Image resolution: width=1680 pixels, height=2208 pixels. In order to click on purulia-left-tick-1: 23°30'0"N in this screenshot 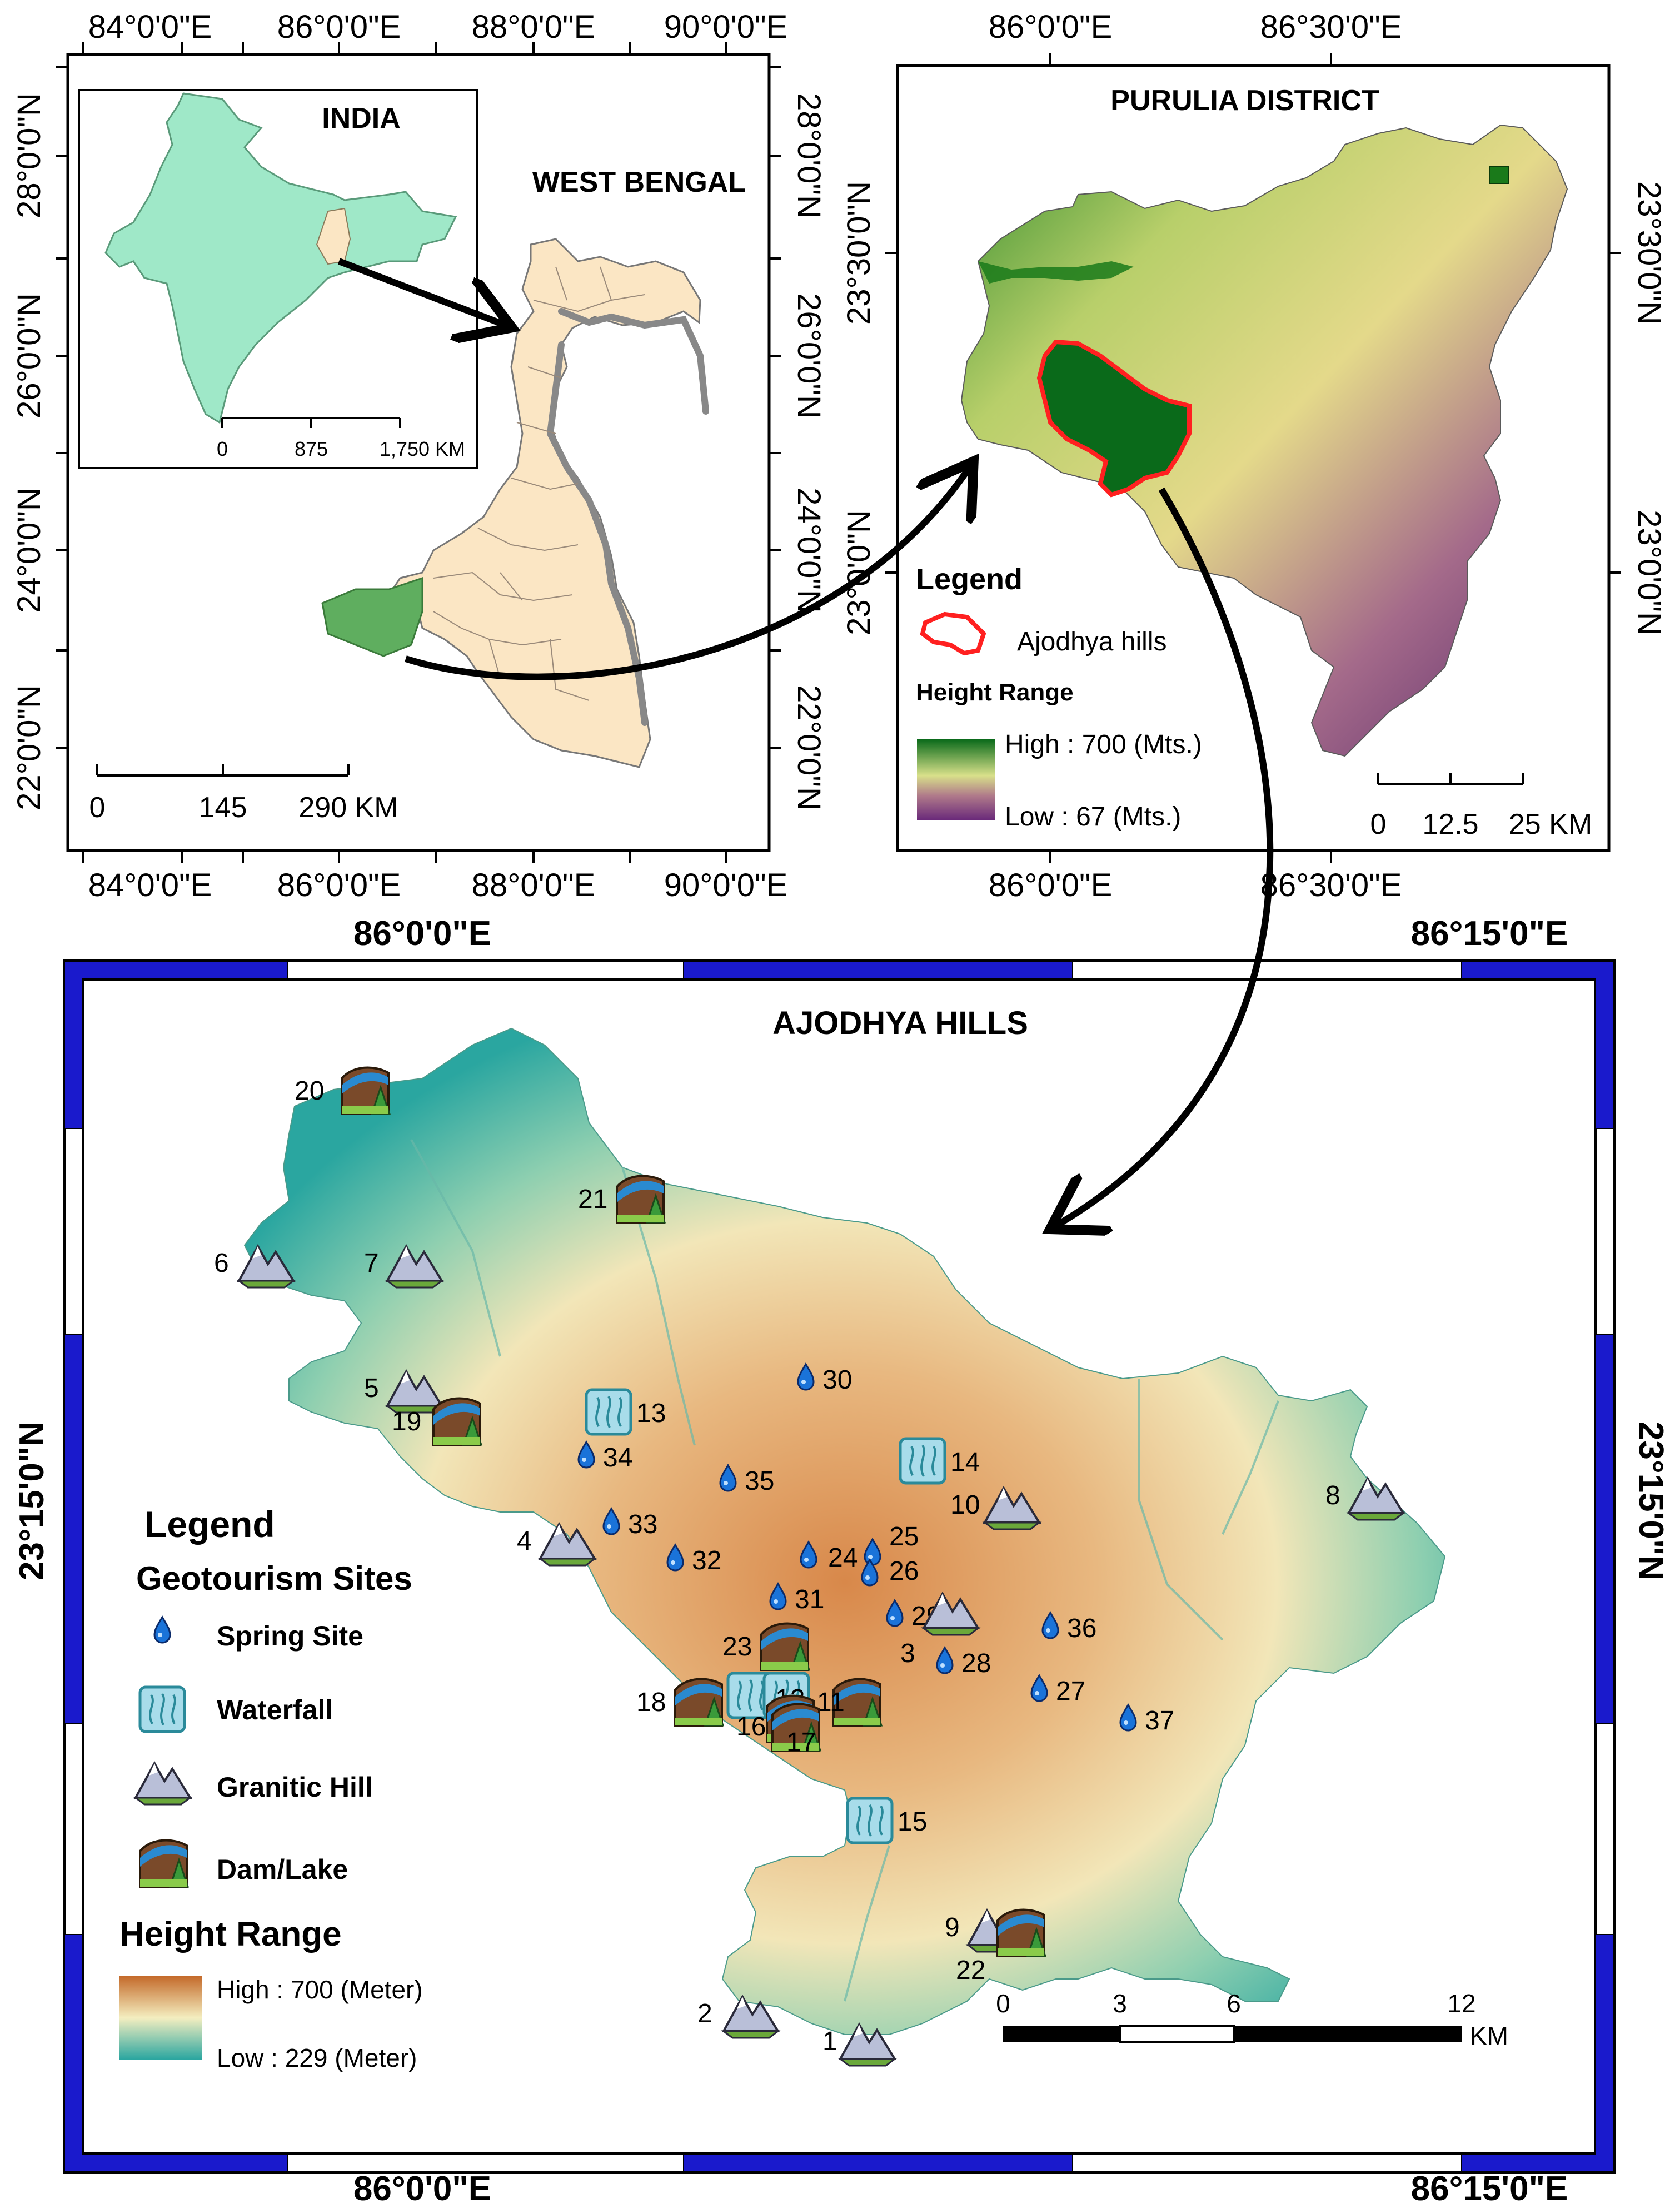, I will do `click(859, 253)`.